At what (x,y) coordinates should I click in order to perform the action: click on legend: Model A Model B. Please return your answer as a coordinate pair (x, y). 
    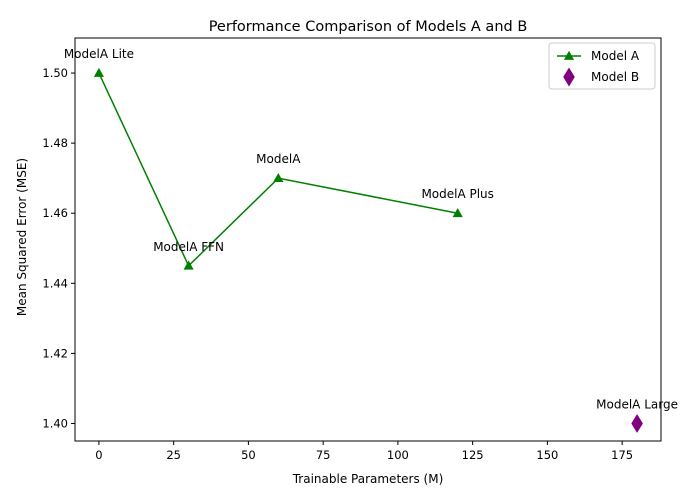
    Looking at the image, I should click on (602, 66).